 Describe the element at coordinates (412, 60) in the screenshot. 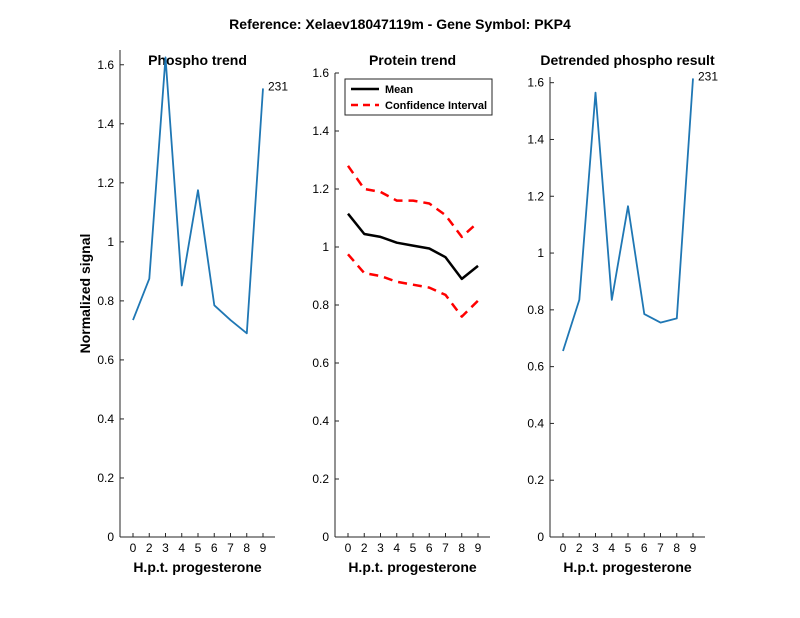

I see `panel-title: Protein trend` at that location.